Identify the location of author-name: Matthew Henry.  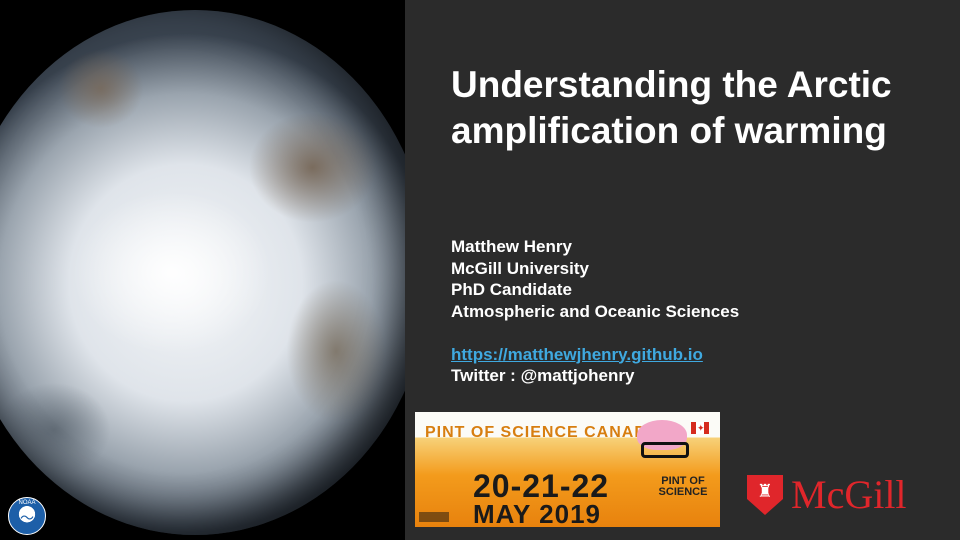
(511, 246).